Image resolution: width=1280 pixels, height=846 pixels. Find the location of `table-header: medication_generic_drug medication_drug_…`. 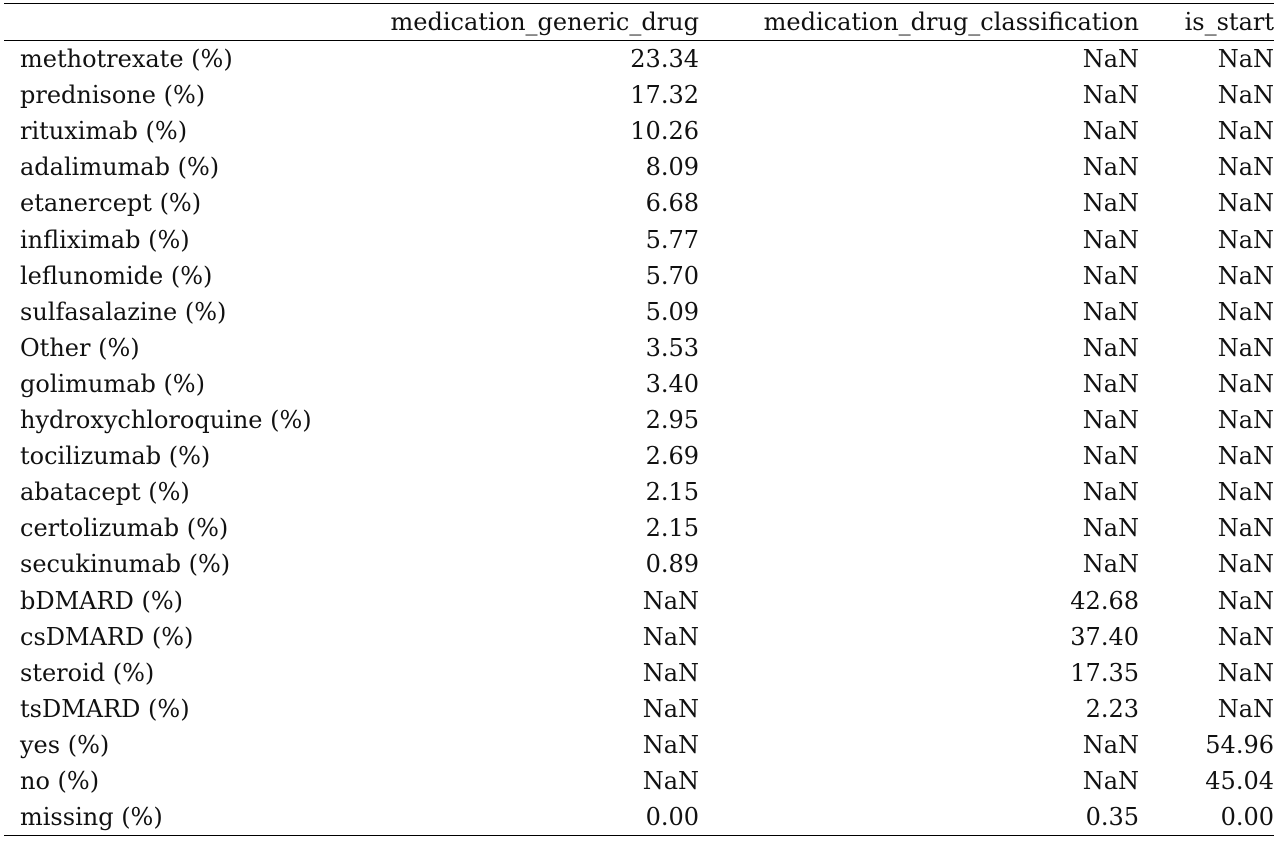

table-header: medication_generic_drug medication_drug_… is located at coordinates (639, 22).